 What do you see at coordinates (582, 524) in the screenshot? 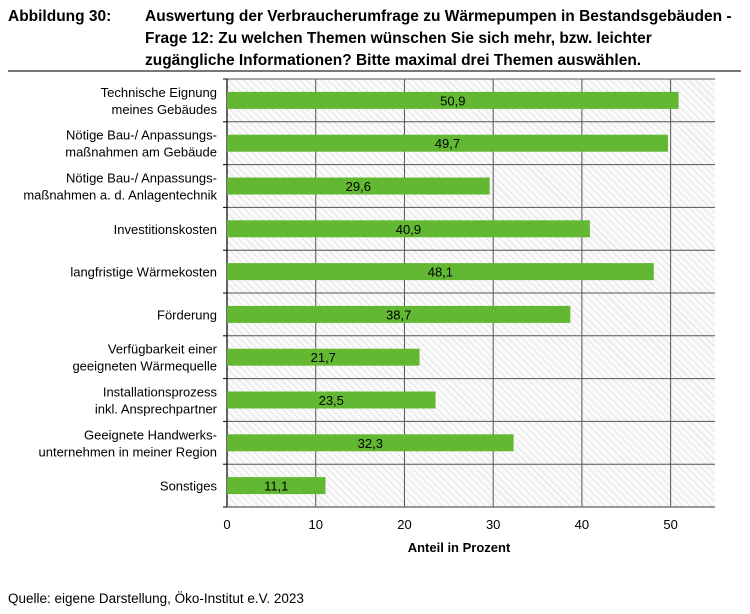
I see `x-tick-label: 40` at bounding box center [582, 524].